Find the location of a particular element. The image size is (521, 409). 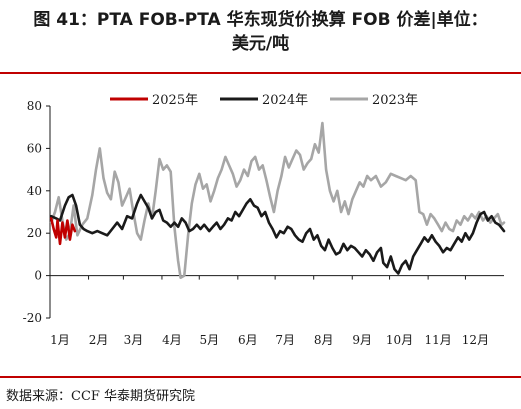

chart-legend: 2025年 2024年 2023年 is located at coordinates (264, 100).